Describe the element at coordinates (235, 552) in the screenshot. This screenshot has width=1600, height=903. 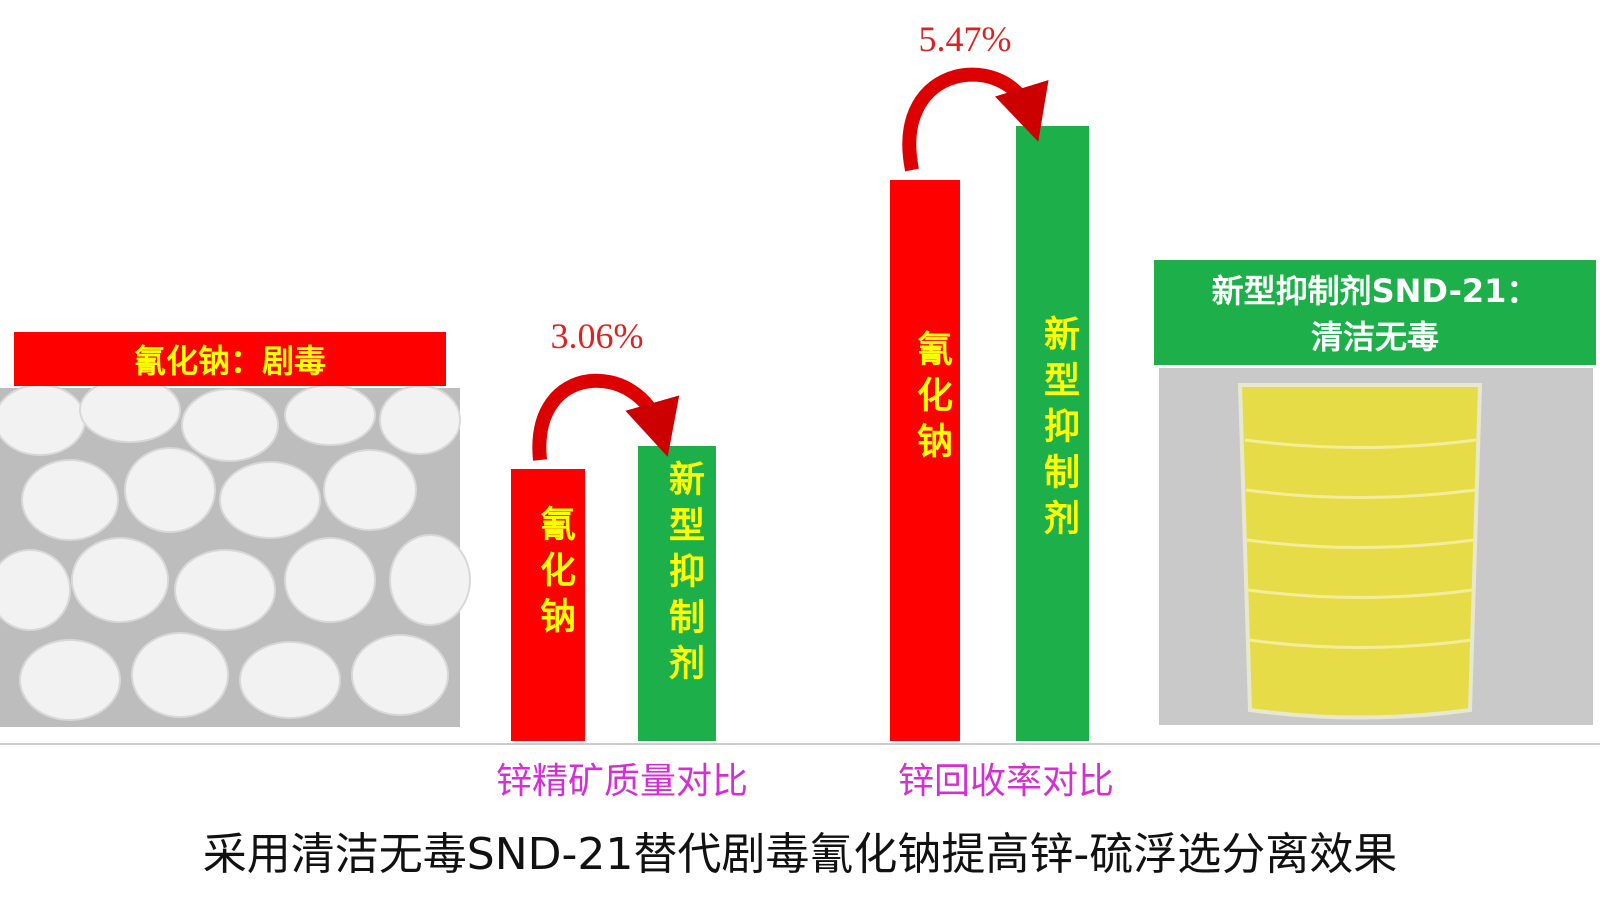
I see `salt-photo` at that location.